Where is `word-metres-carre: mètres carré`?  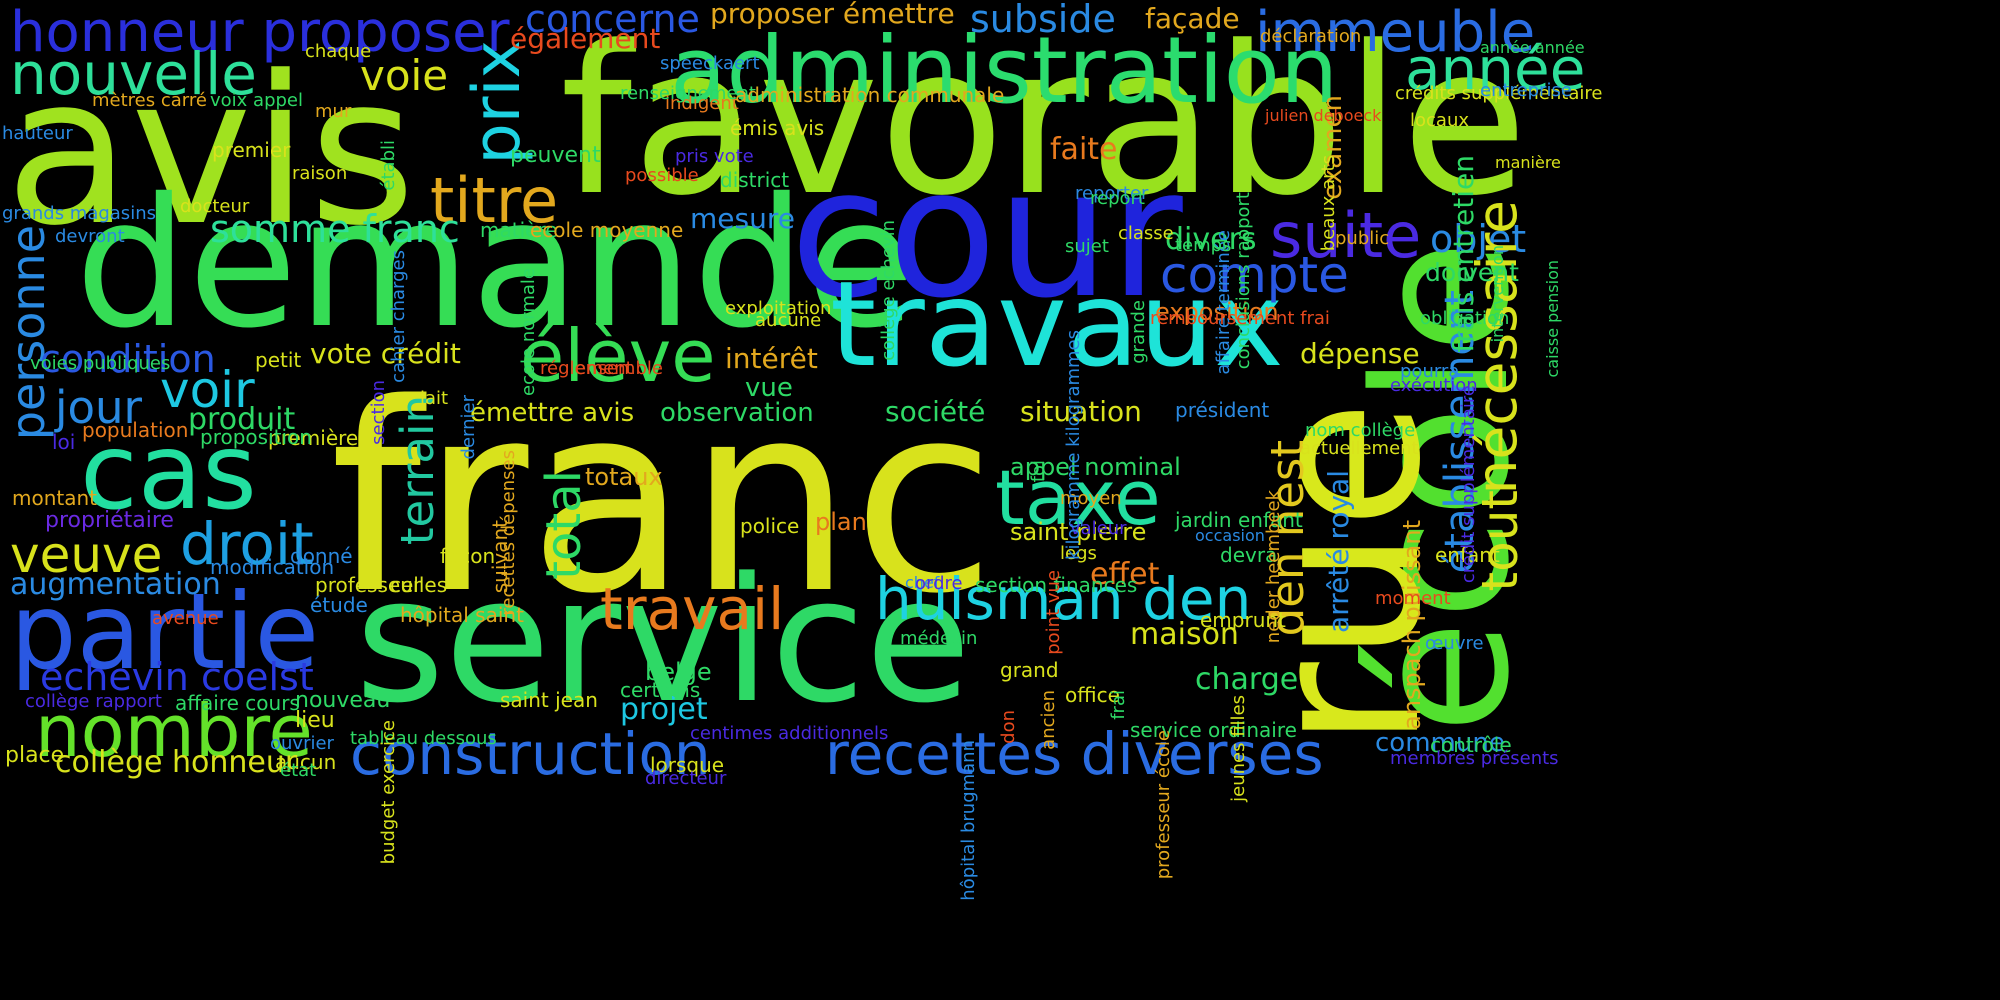
word-metres-carre: mètres carré is located at coordinates (149, 100).